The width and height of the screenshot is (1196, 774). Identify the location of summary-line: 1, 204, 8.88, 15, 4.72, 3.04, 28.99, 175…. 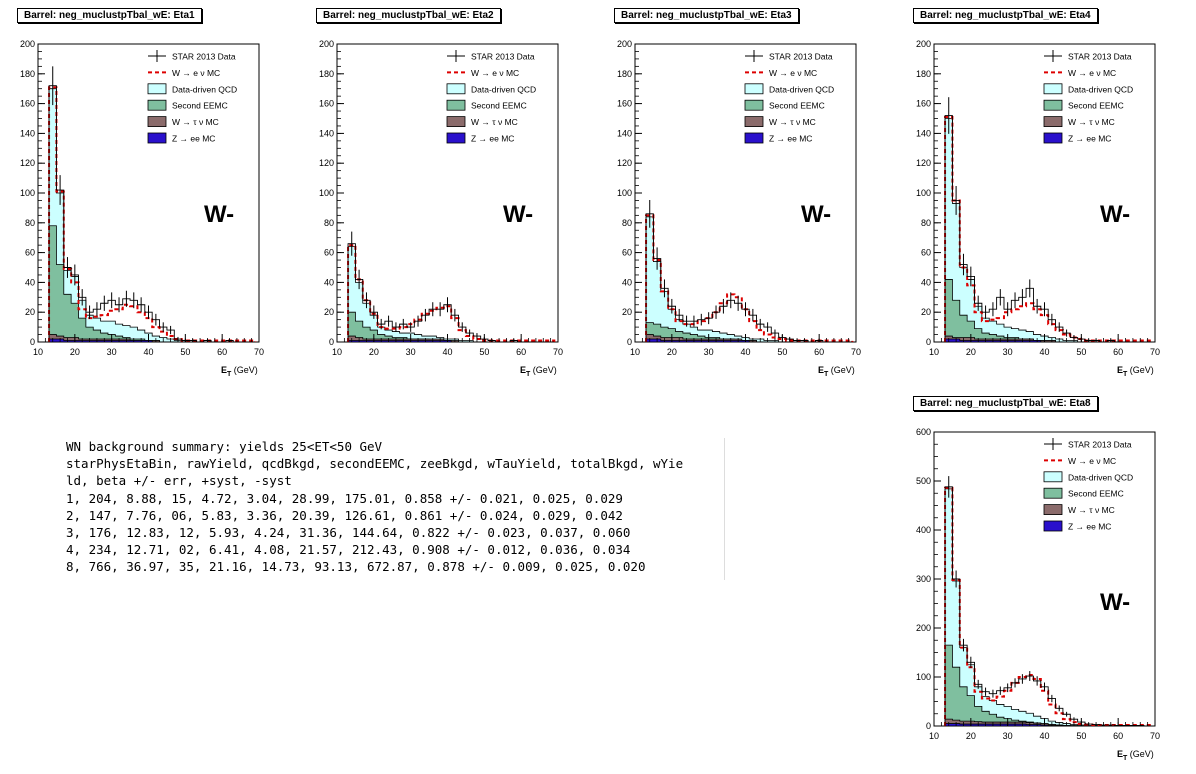
(344, 498).